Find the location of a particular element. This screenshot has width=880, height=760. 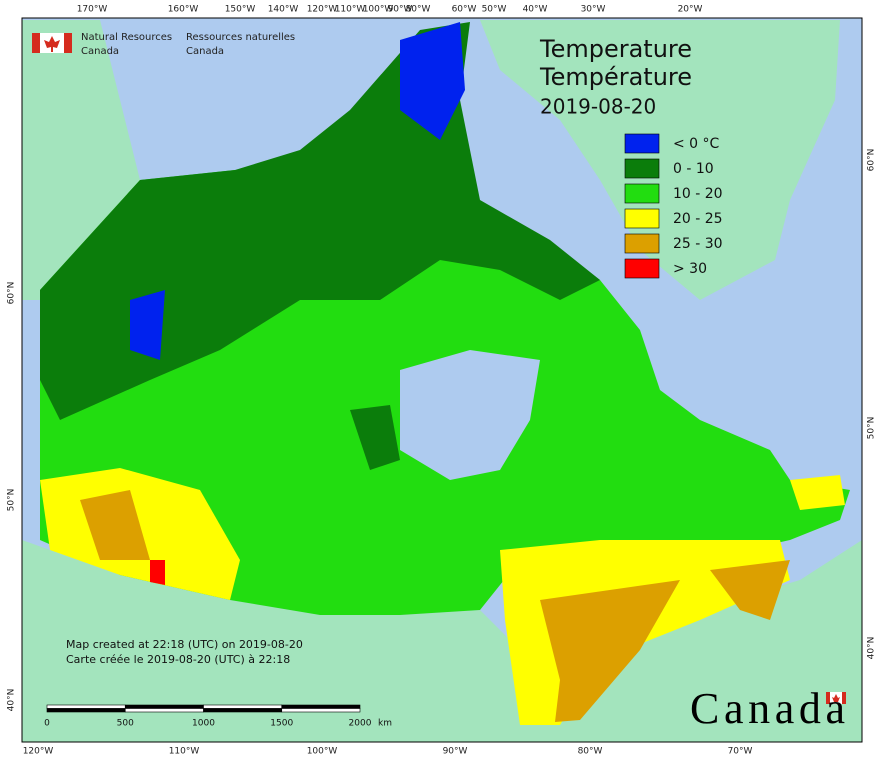

longitude-label: 20°W is located at coordinates (690, 10).